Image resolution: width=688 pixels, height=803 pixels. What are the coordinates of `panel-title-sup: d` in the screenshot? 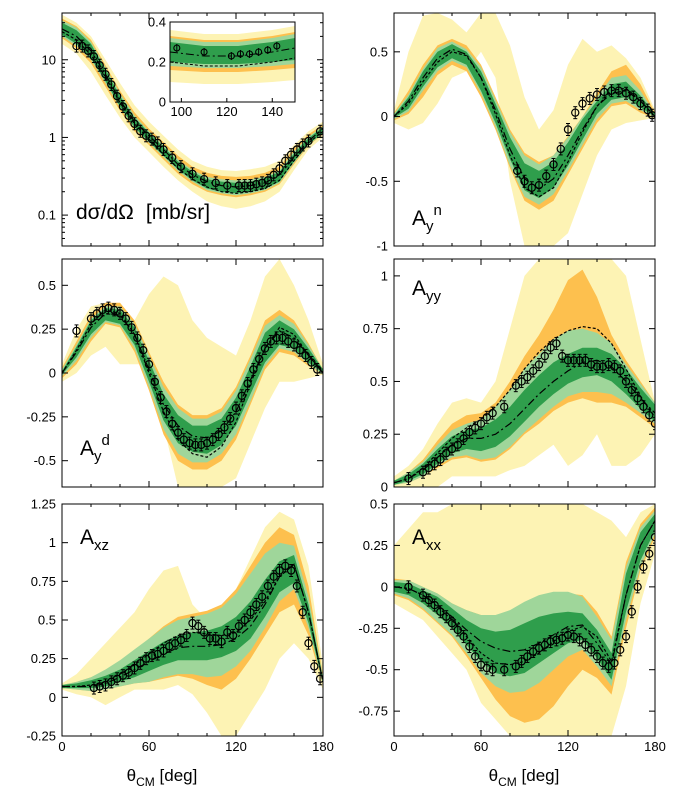 It's located at (106, 440).